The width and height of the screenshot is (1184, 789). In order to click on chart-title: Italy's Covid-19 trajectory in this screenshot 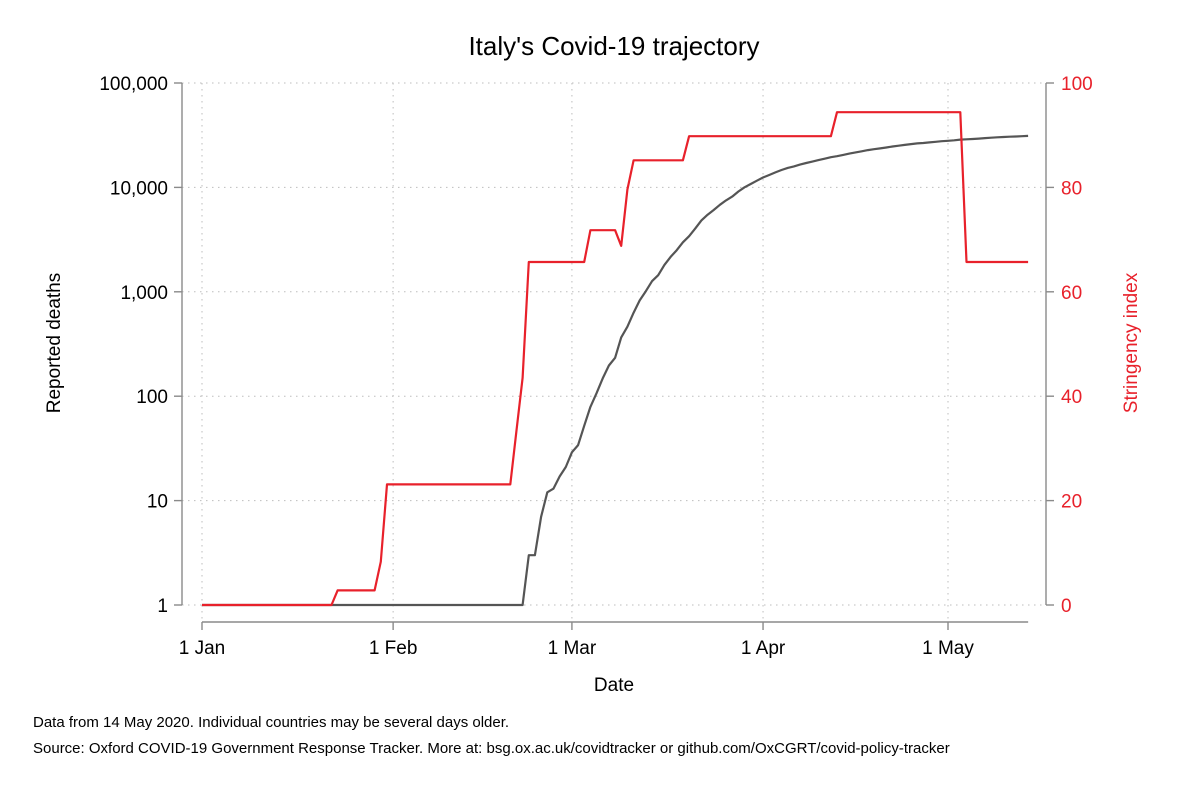, I will do `click(613, 46)`.